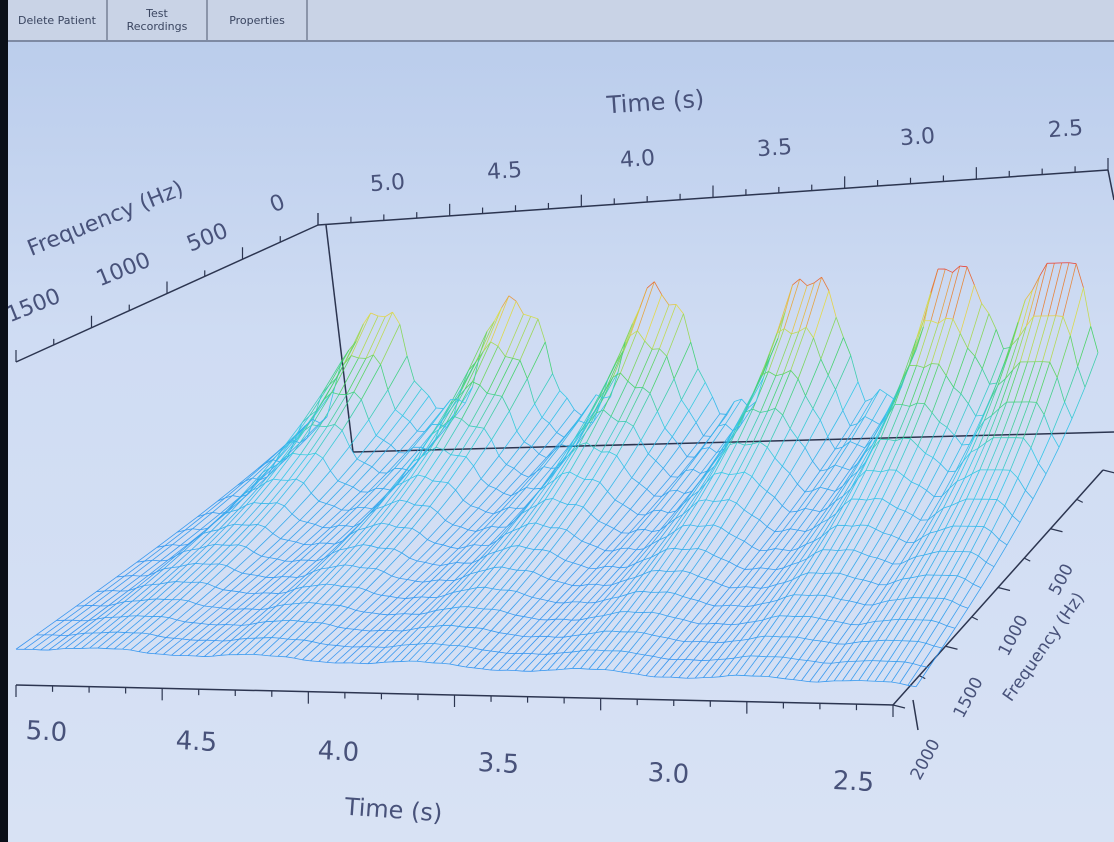 The height and width of the screenshot is (842, 1114). I want to click on axis-title: Frequency (Hz), so click(105, 218).